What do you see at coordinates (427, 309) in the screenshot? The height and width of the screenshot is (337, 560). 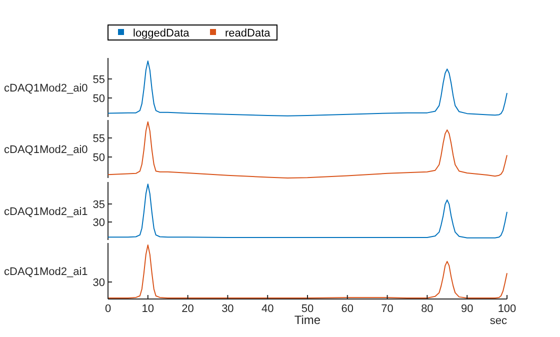 I see `x-tick-label: 80` at bounding box center [427, 309].